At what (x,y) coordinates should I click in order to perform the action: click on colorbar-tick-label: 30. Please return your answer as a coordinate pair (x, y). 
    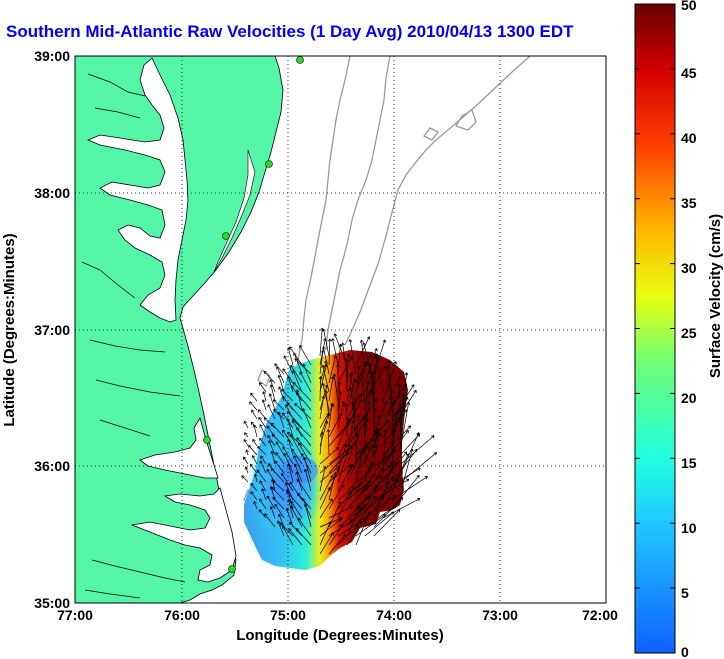
    Looking at the image, I should click on (689, 268).